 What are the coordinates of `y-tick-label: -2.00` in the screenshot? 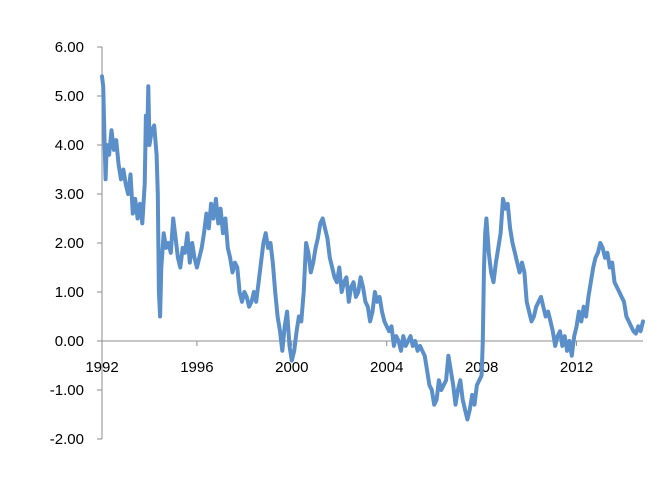 It's located at (67, 439).